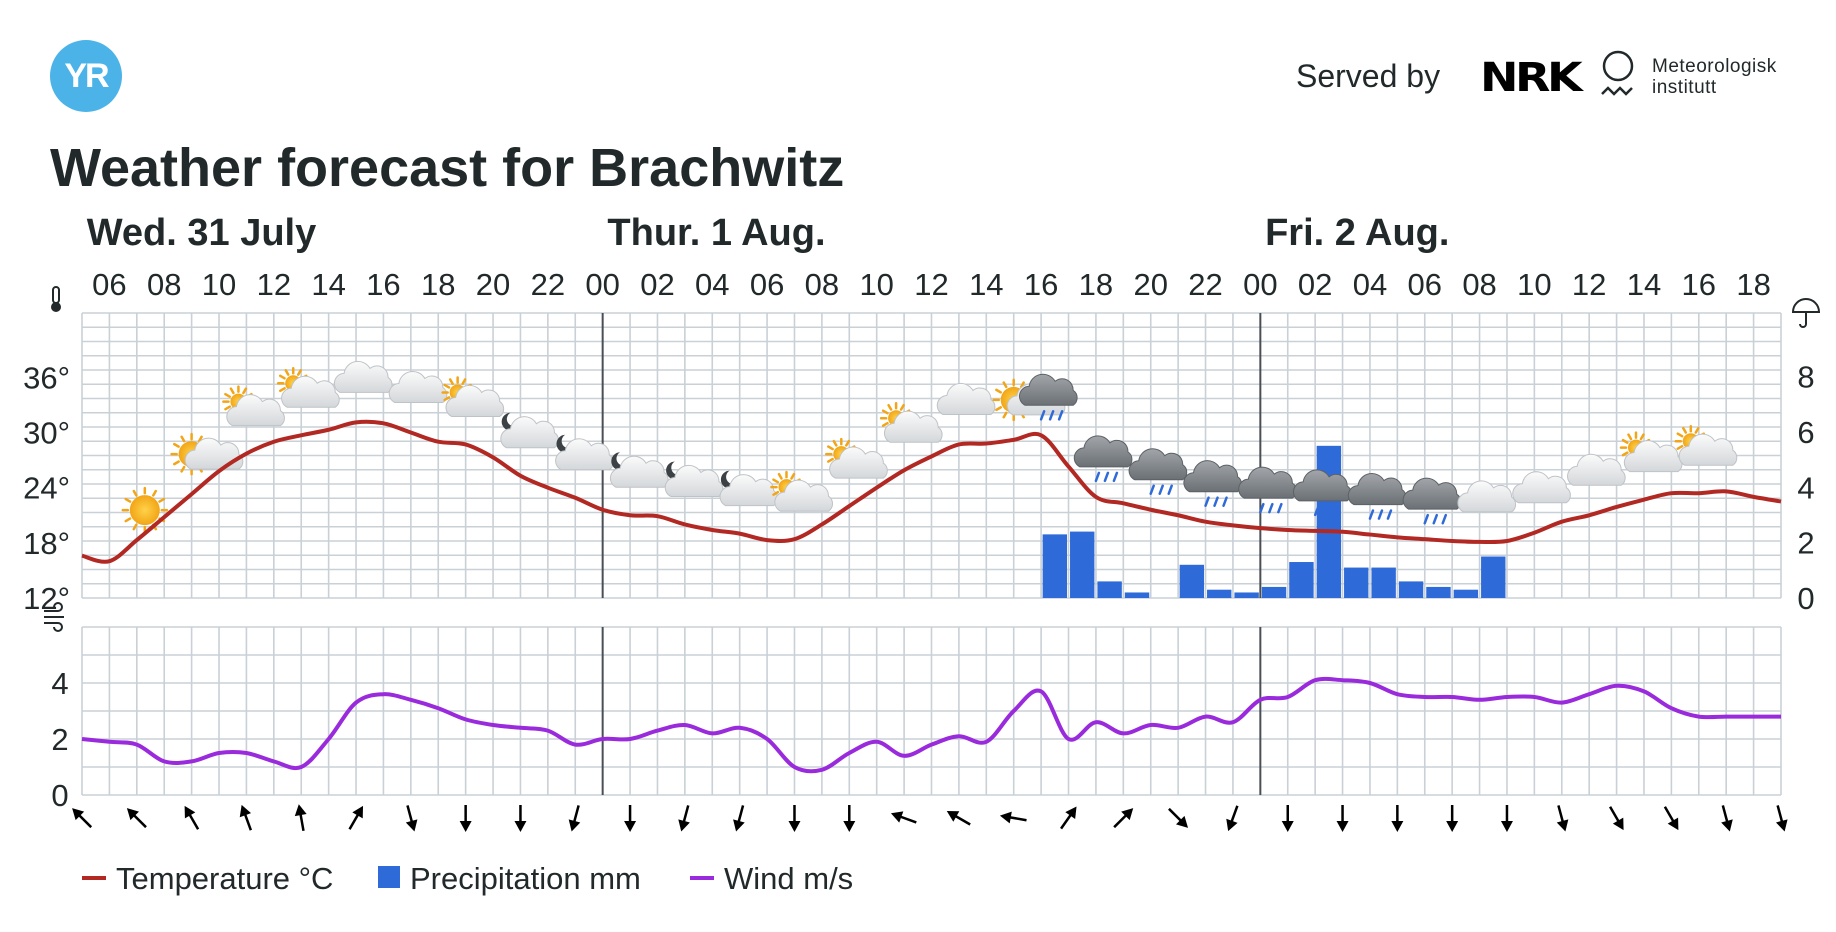 This screenshot has width=1836, height=932. What do you see at coordinates (59, 683) in the screenshot?
I see `wind-tick-label: 4` at bounding box center [59, 683].